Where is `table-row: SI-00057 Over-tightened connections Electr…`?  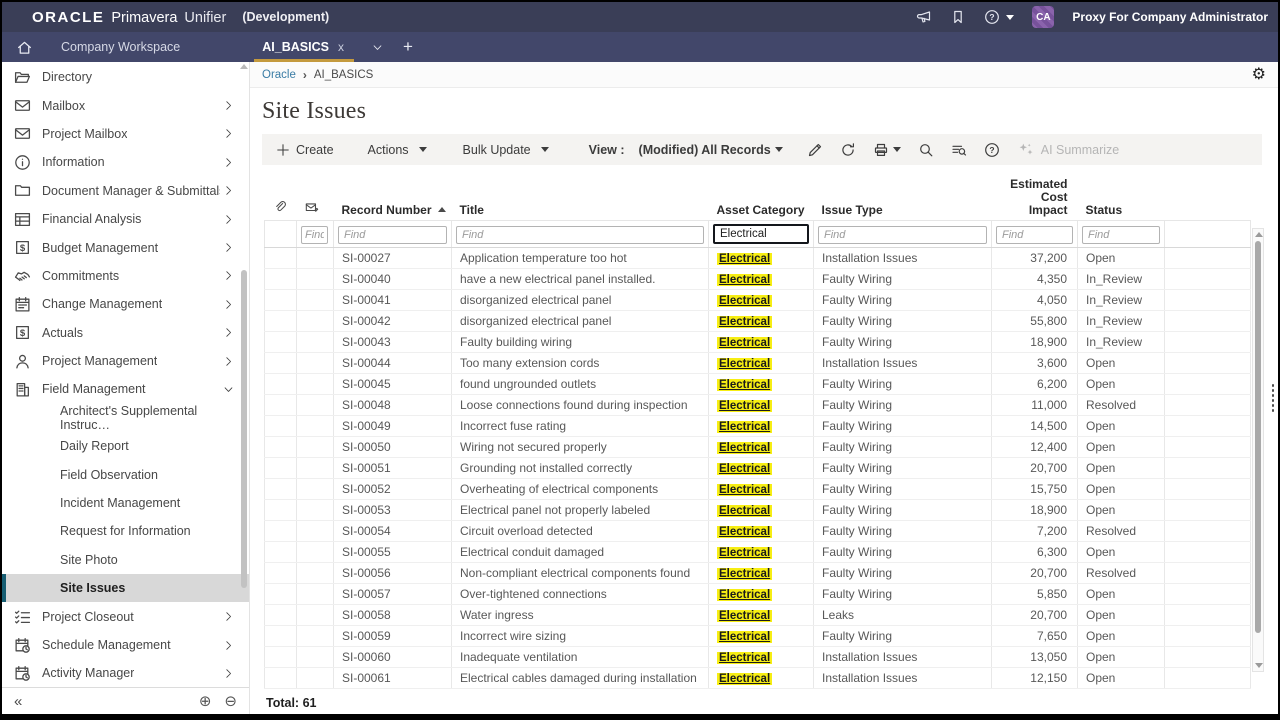
table-row: SI-00057 Over-tightened connections Electr… is located at coordinates (757, 594).